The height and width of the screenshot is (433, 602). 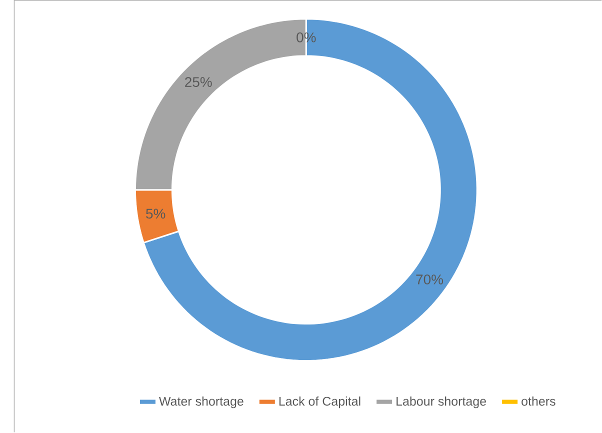 What do you see at coordinates (319, 402) in the screenshot?
I see `legend-label: Lack of Capital` at bounding box center [319, 402].